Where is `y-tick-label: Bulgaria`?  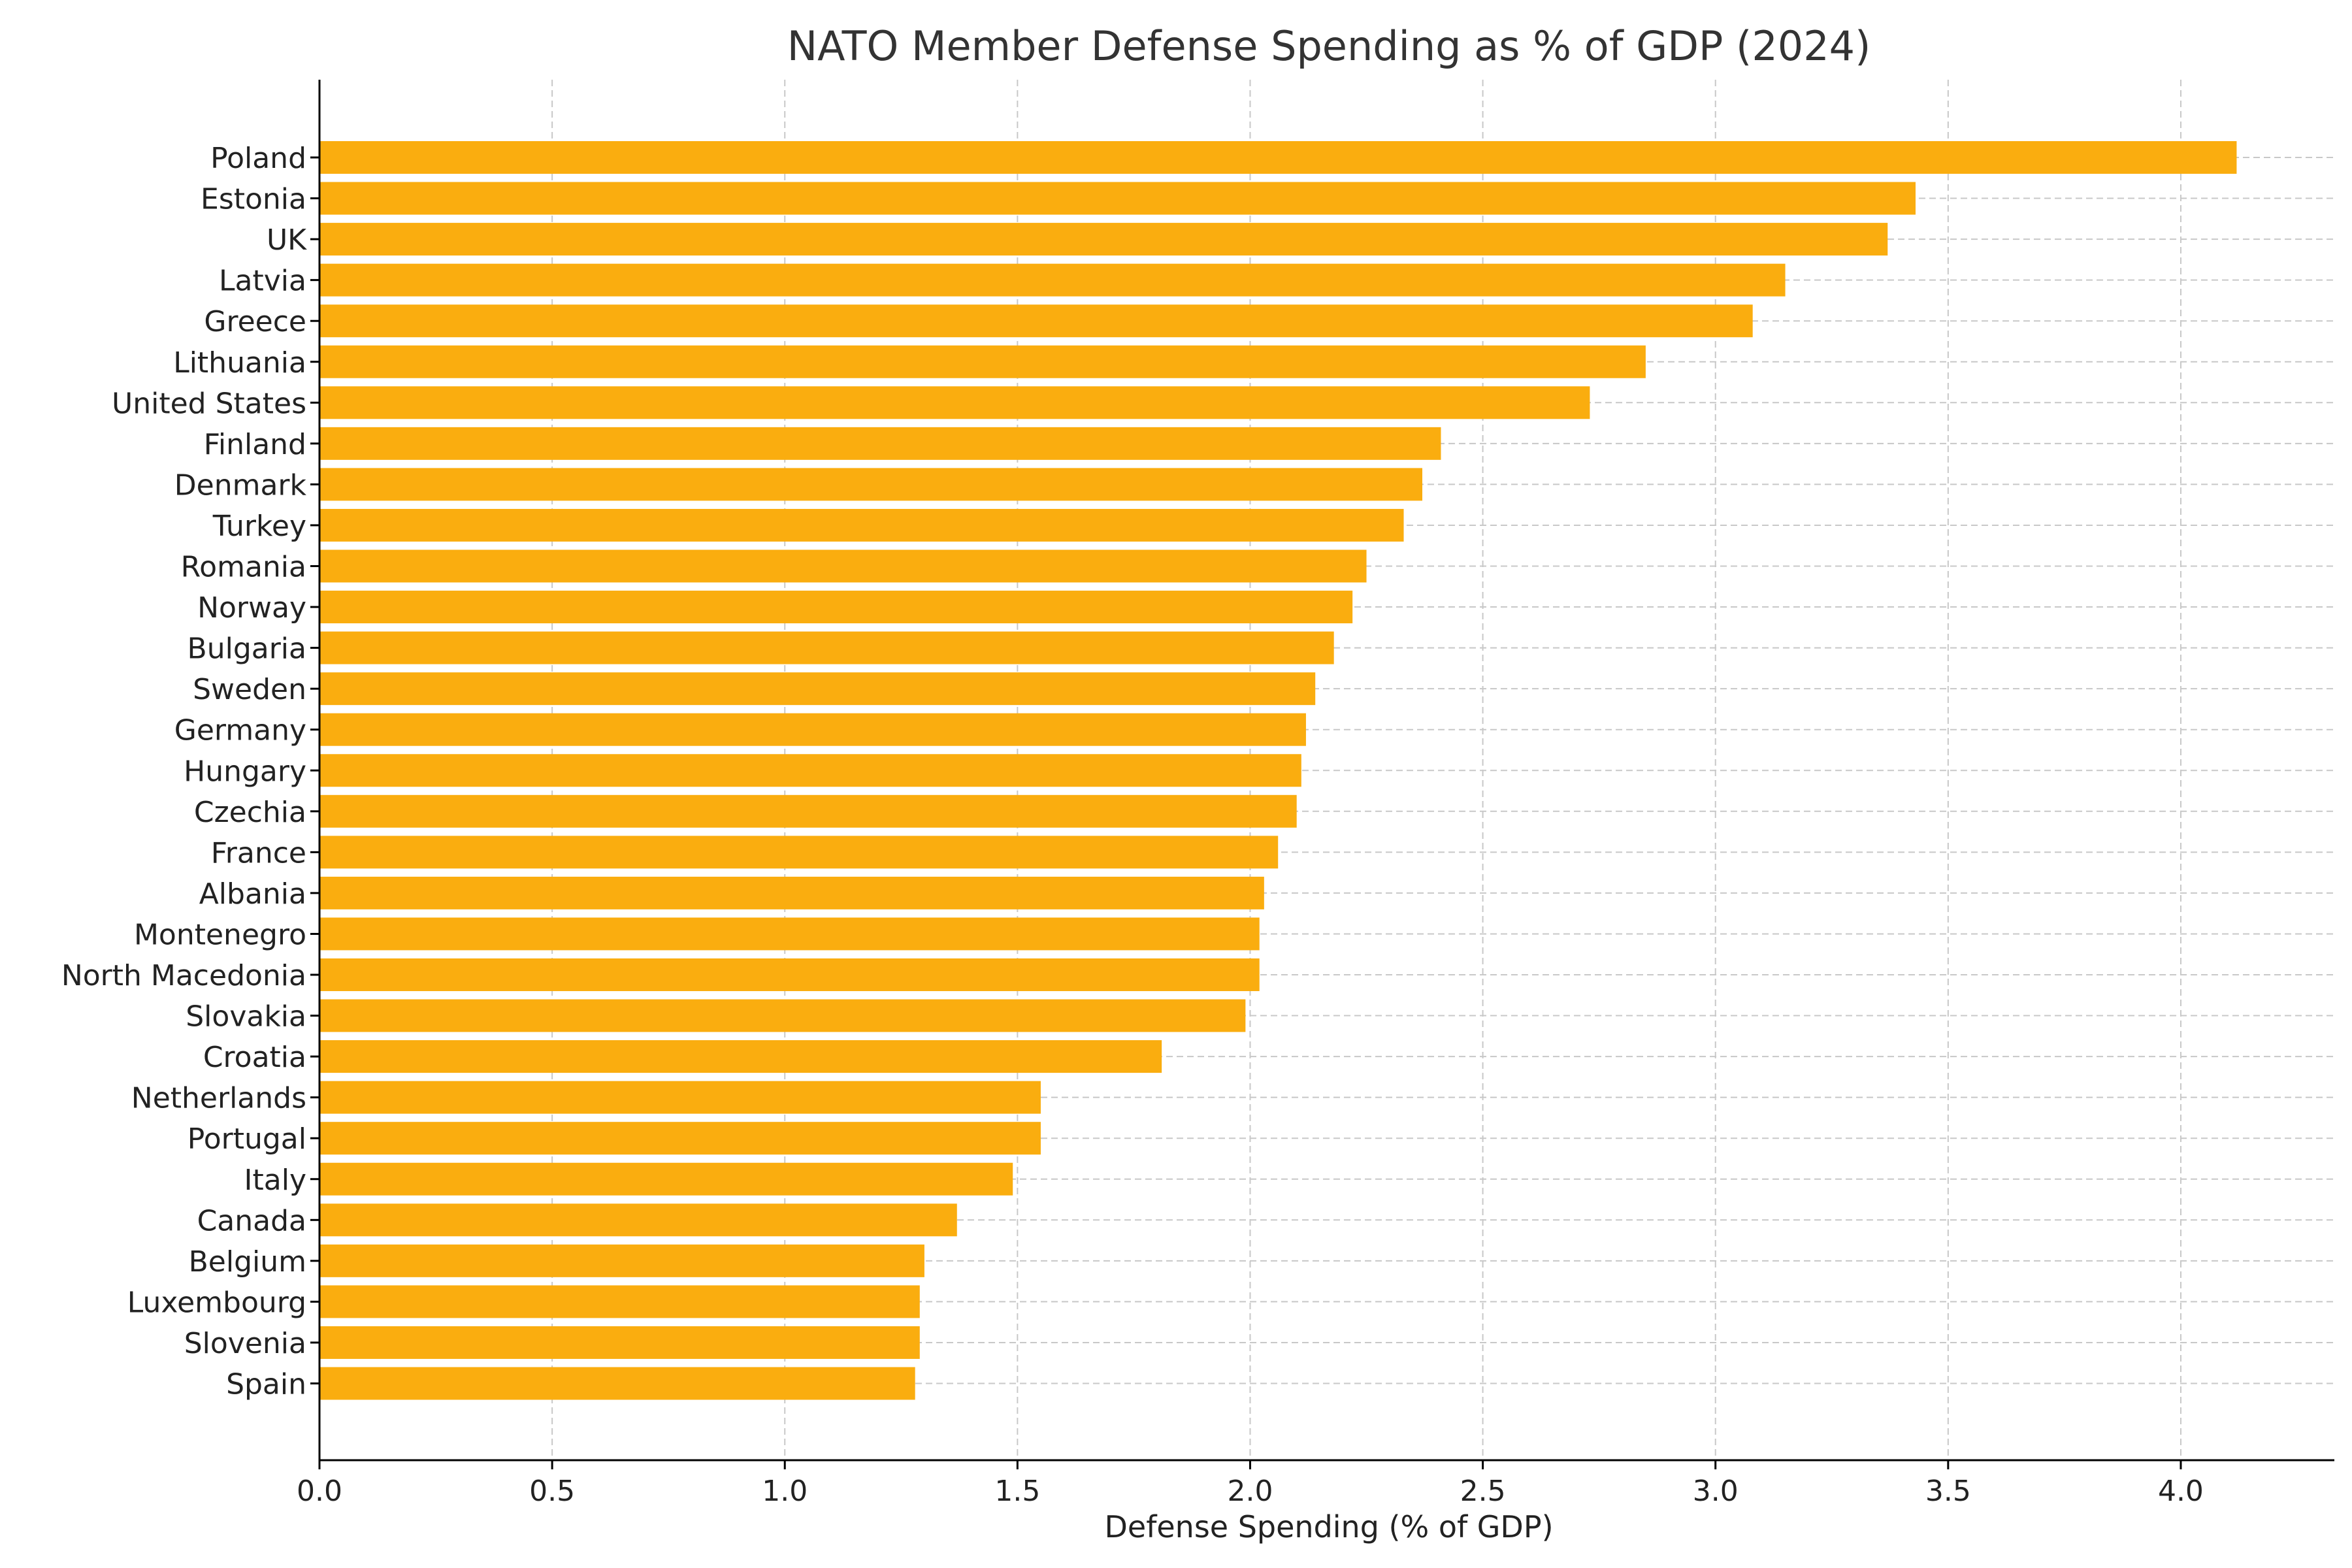
y-tick-label: Bulgaria is located at coordinates (247, 649).